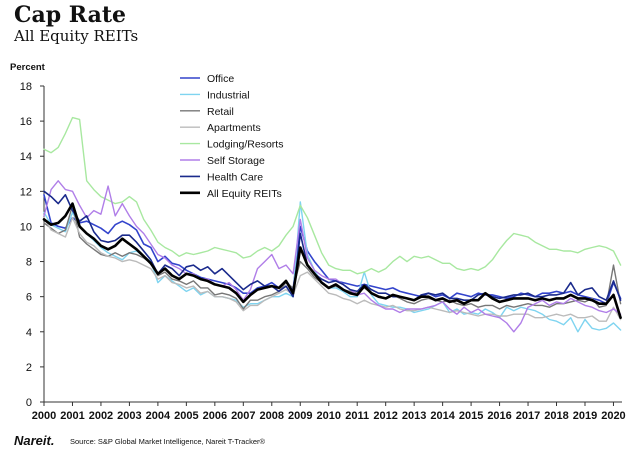  Describe the element at coordinates (236, 161) in the screenshot. I see `legend-label-self-storage: Self Storage` at that location.